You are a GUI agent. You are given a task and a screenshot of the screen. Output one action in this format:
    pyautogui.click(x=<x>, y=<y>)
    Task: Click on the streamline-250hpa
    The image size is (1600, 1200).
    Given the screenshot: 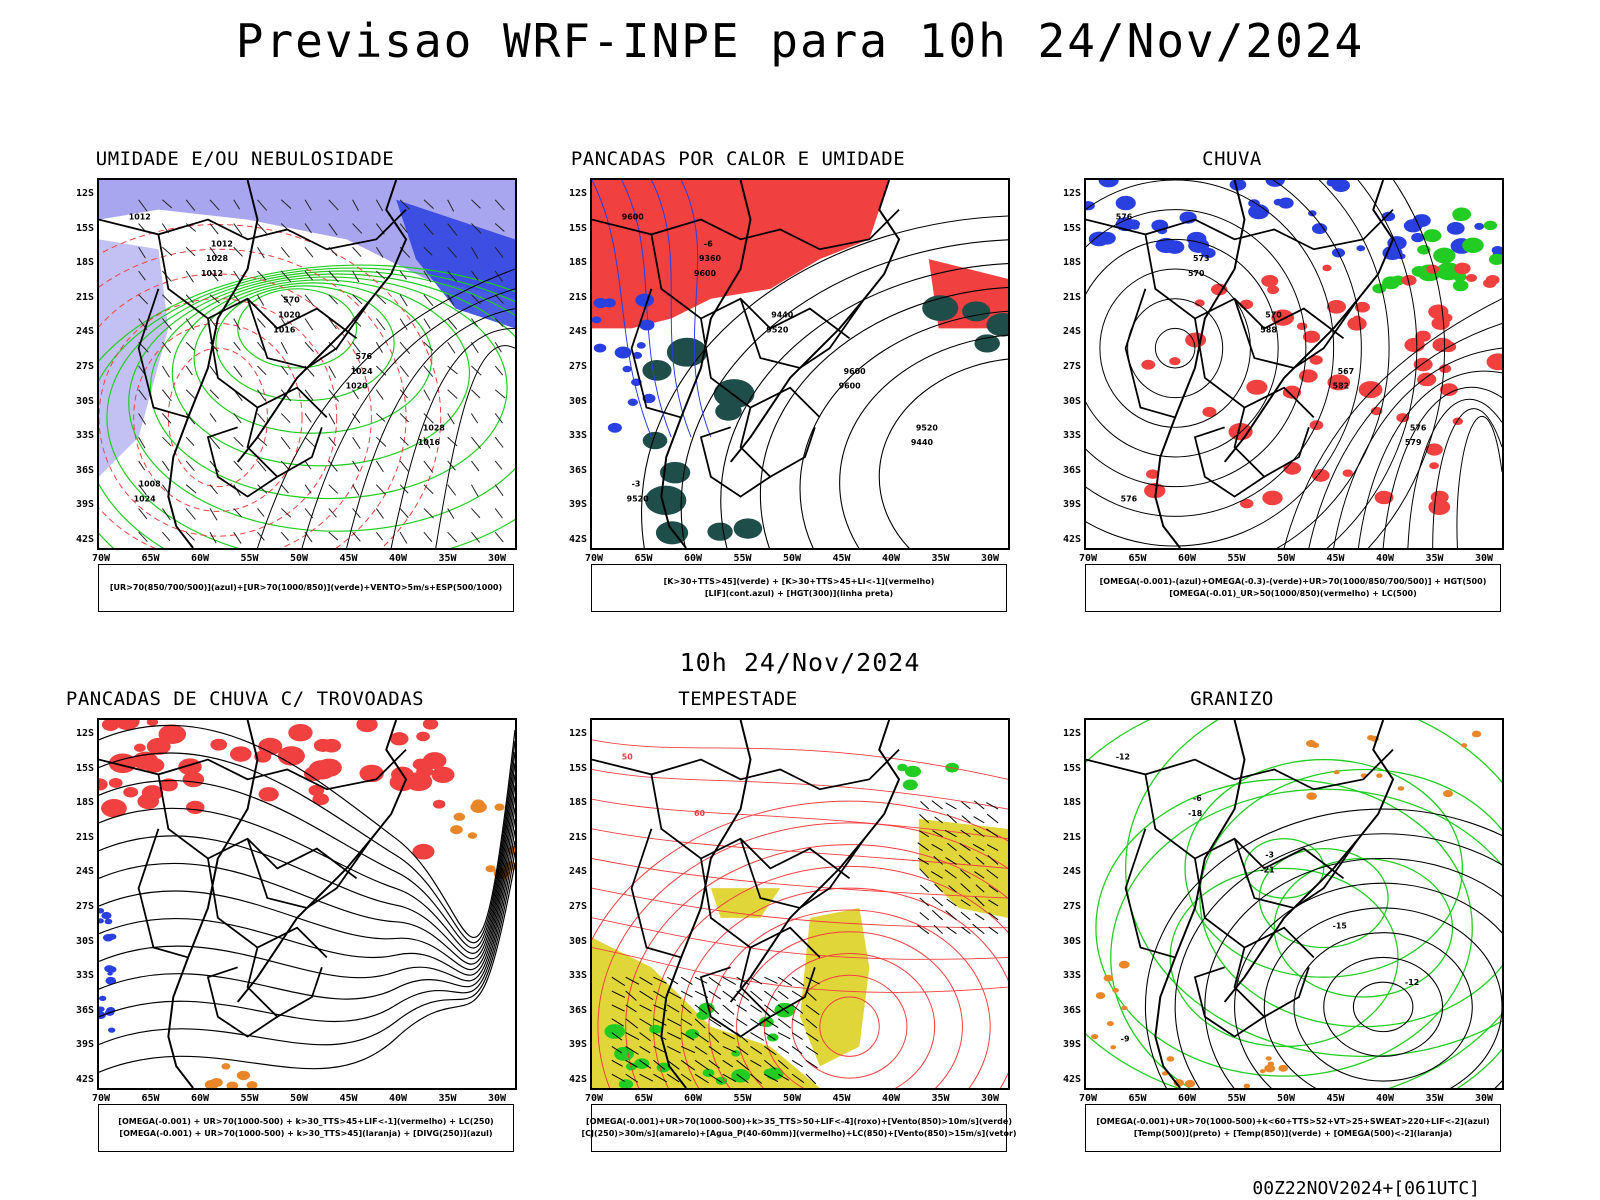 What is the action you would take?
    pyautogui.click(x=307, y=883)
    